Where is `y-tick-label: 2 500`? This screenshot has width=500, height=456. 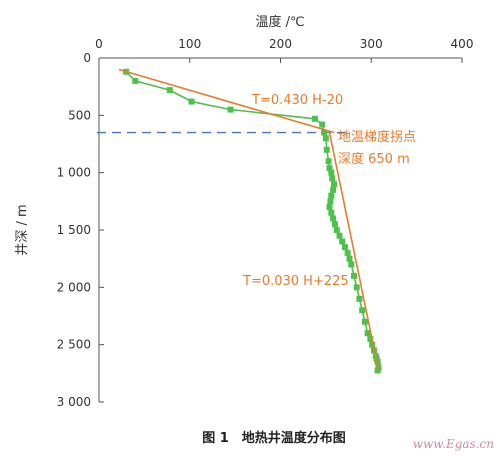 y-tick-label: 2 500 is located at coordinates (74, 345).